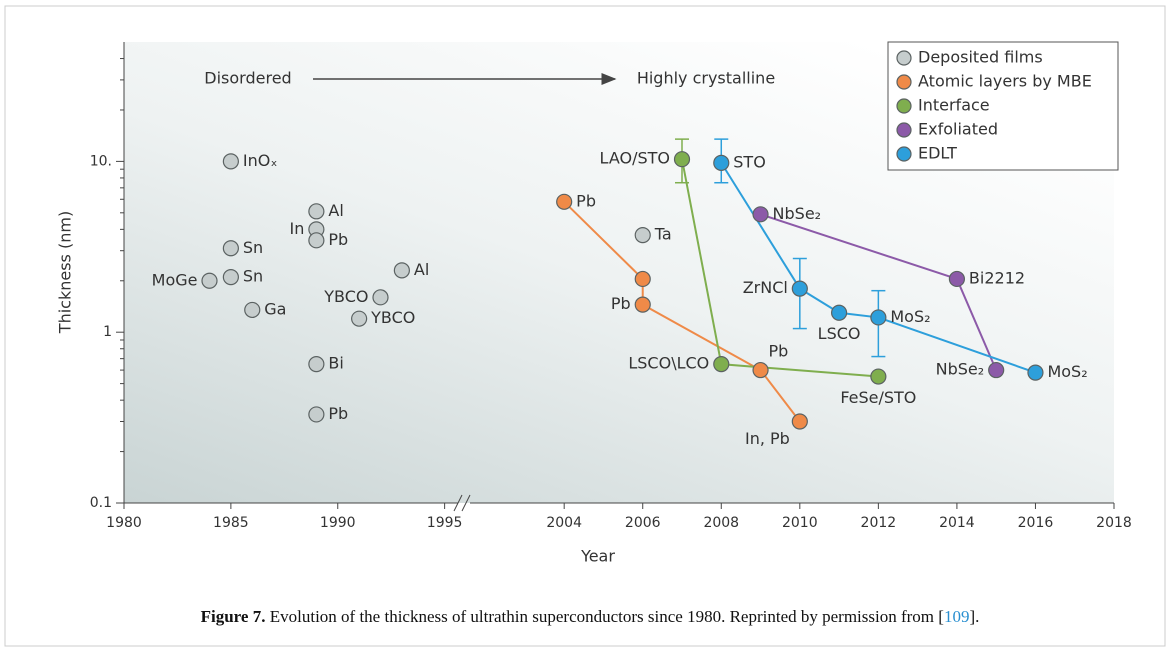  Describe the element at coordinates (338, 523) in the screenshot. I see `x-tick-label: 1990` at that location.